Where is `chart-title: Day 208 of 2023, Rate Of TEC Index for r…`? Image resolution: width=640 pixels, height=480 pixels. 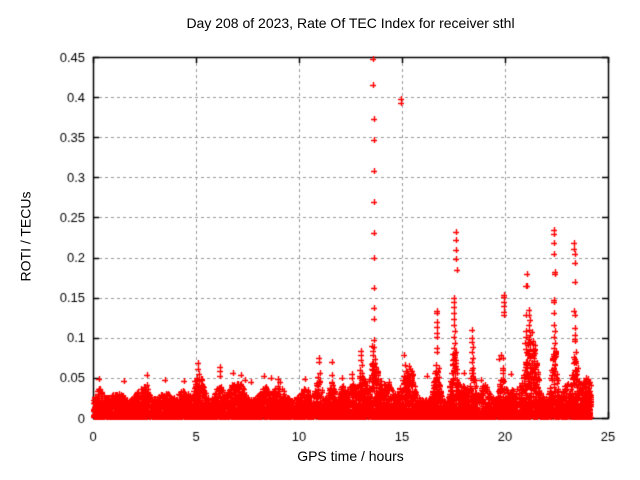 chart-title: Day 208 of 2023, Rate Of TEC Index for r… is located at coordinates (350, 23).